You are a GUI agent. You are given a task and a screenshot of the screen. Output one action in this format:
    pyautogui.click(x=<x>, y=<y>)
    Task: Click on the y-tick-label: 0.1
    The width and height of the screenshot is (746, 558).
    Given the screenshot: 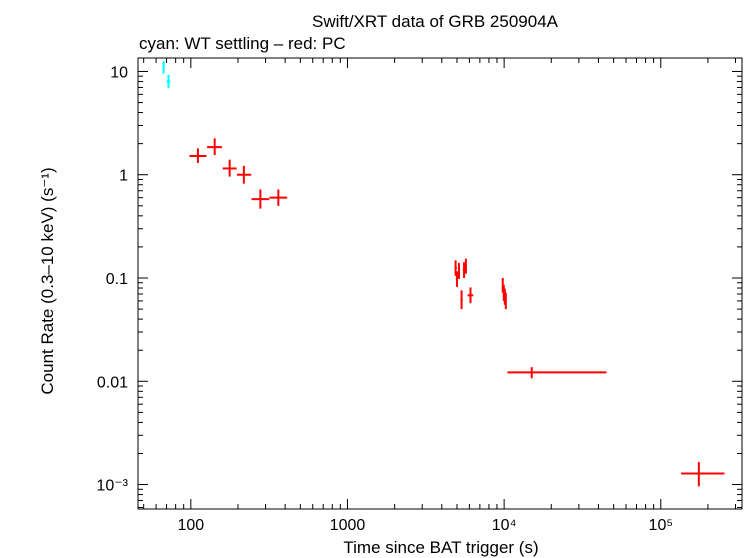 What is the action you would take?
    pyautogui.click(x=117, y=279)
    